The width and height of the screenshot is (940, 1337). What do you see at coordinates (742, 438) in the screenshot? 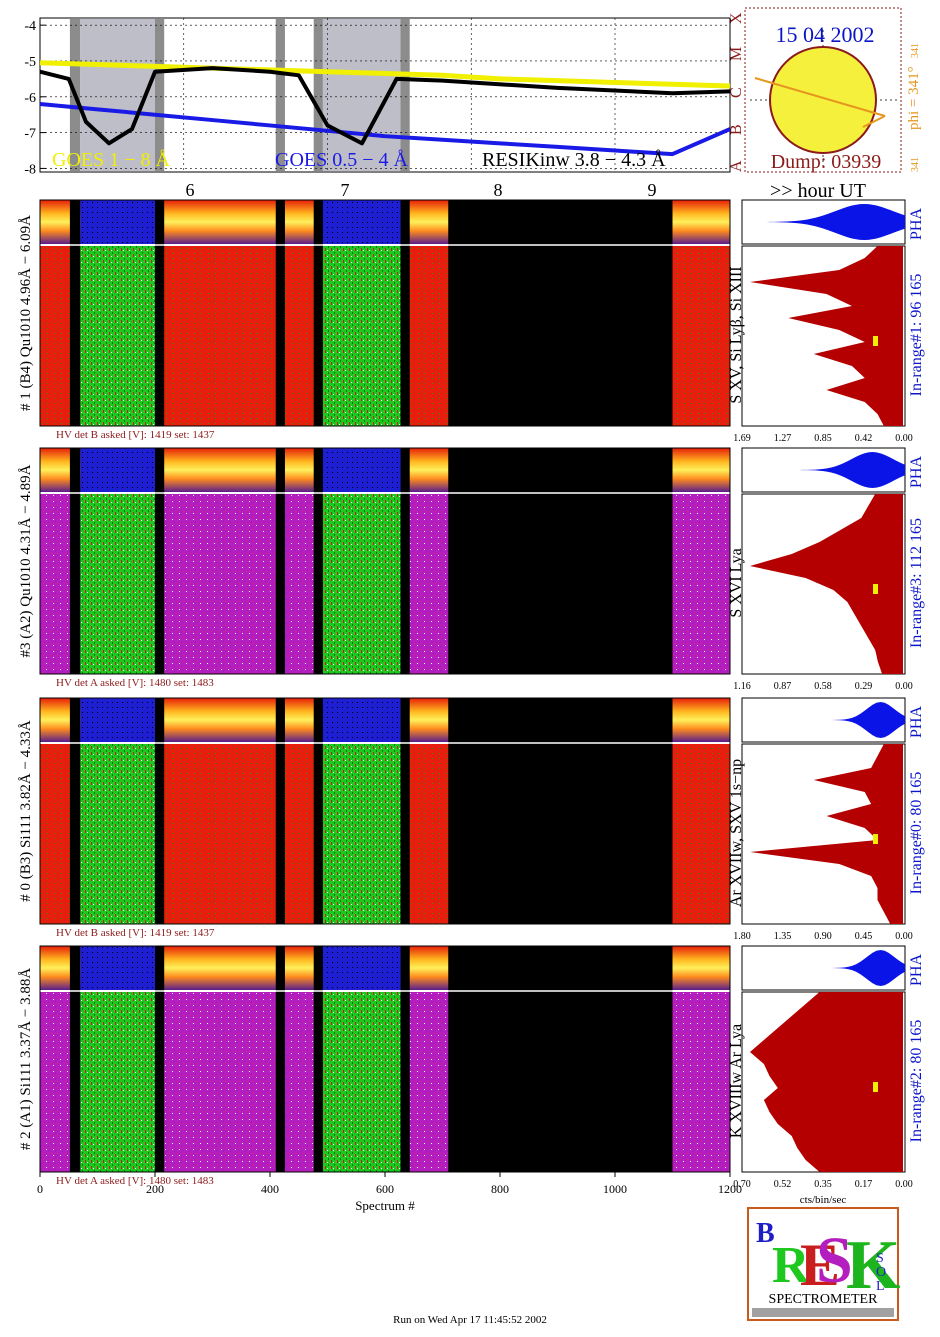
I see `profile-tick-label: 1.69` at bounding box center [742, 438].